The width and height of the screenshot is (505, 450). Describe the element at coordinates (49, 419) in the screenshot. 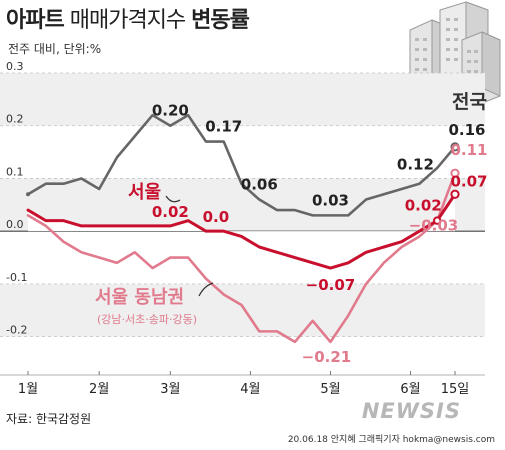

I see `source-note: 자료: 한국감정원` at that location.